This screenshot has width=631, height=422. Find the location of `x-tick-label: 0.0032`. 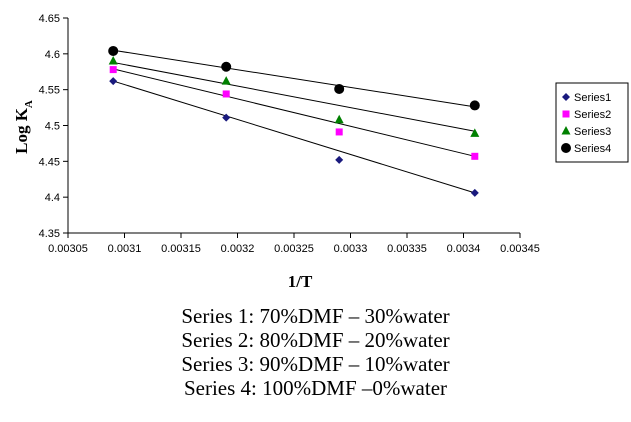

x-tick-label: 0.0032 is located at coordinates (238, 249).